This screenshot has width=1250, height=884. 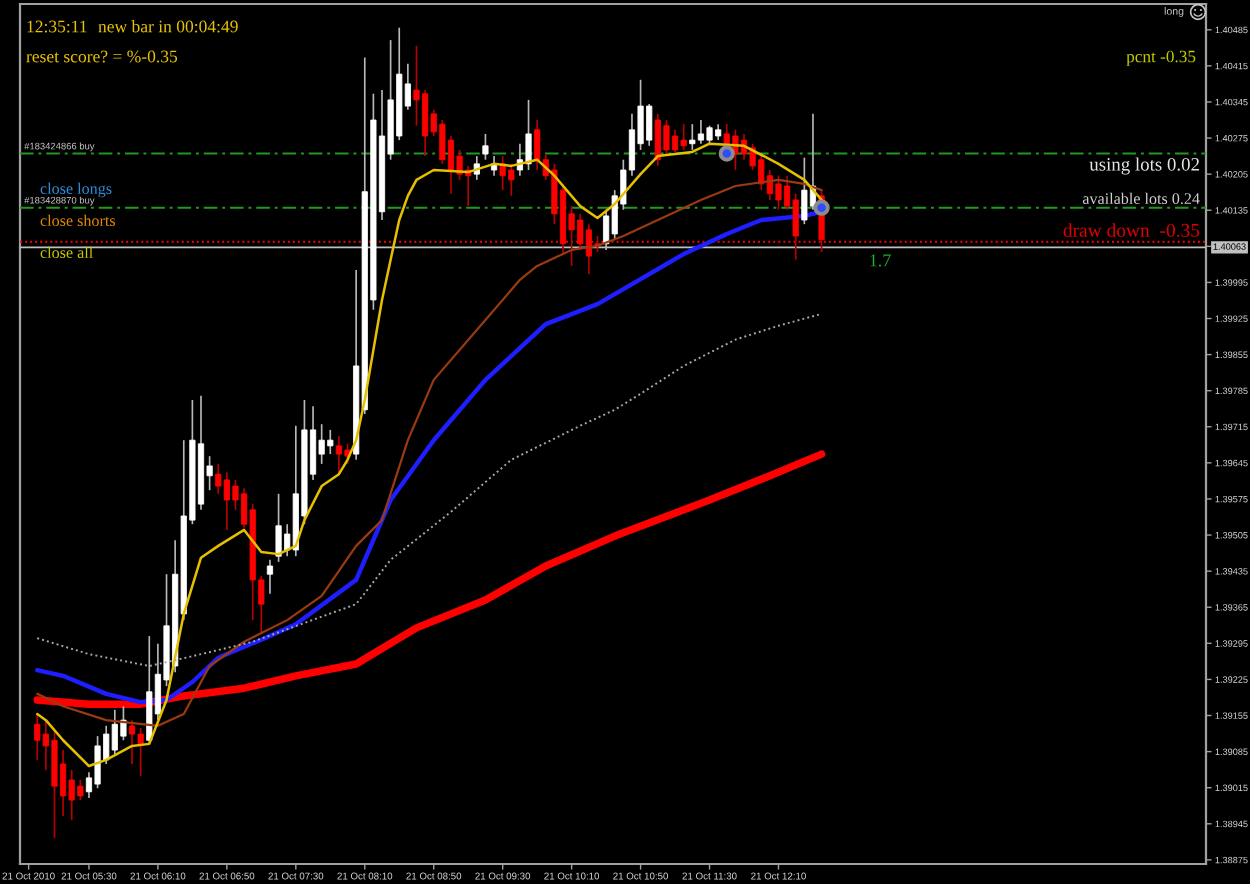 I want to click on annotation: pcnt -0.35, so click(x=1161, y=58).